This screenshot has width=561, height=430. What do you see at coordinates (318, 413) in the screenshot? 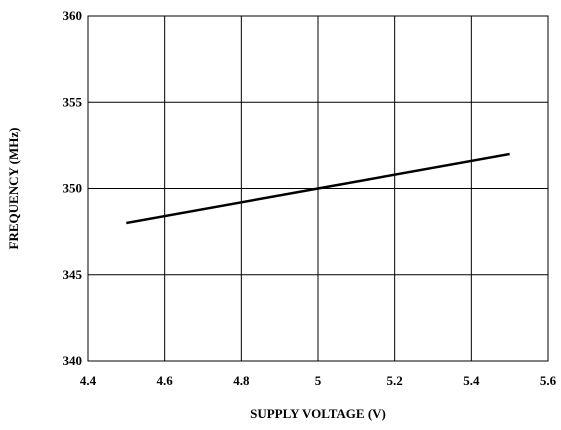
I see `x-axis-label: SUPPLY VOLTAGE (V)` at bounding box center [318, 413].